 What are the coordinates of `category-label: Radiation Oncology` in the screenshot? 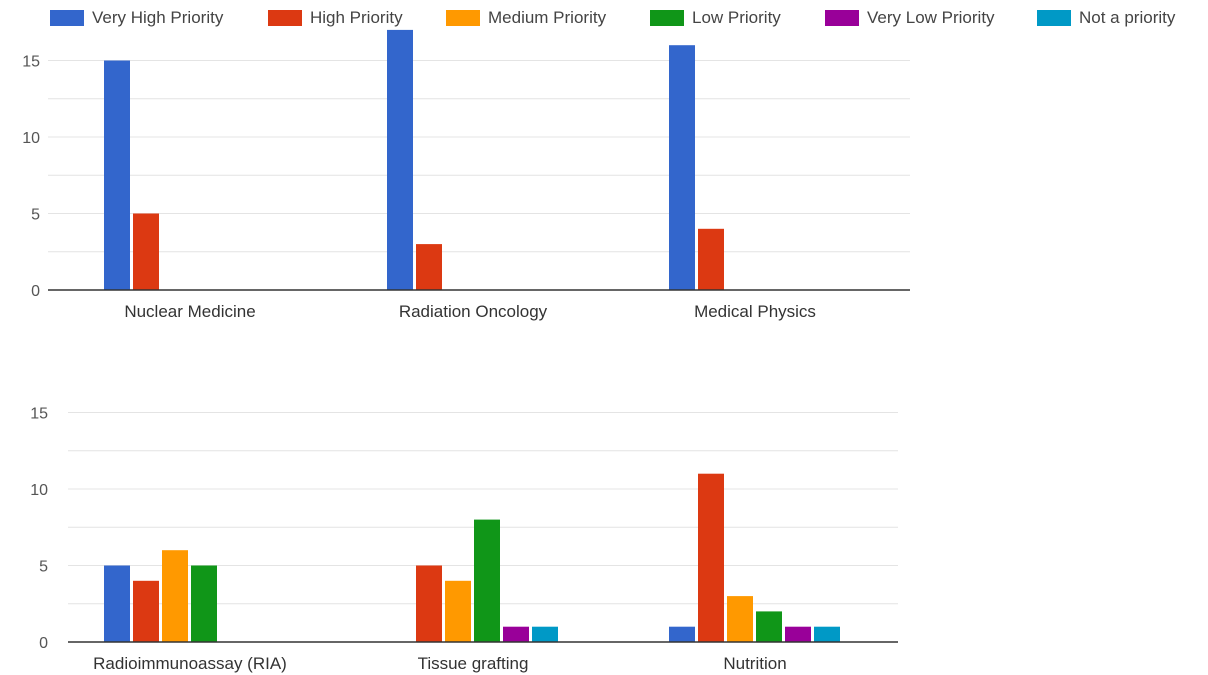 It's located at (473, 311).